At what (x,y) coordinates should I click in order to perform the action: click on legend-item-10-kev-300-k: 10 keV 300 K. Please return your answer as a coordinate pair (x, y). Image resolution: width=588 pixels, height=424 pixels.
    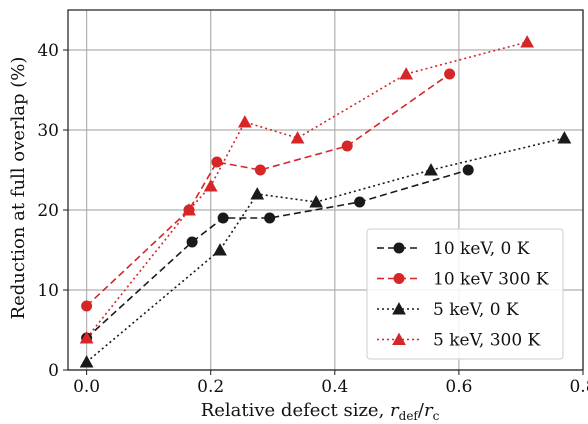
    Looking at the image, I should click on (463, 280).